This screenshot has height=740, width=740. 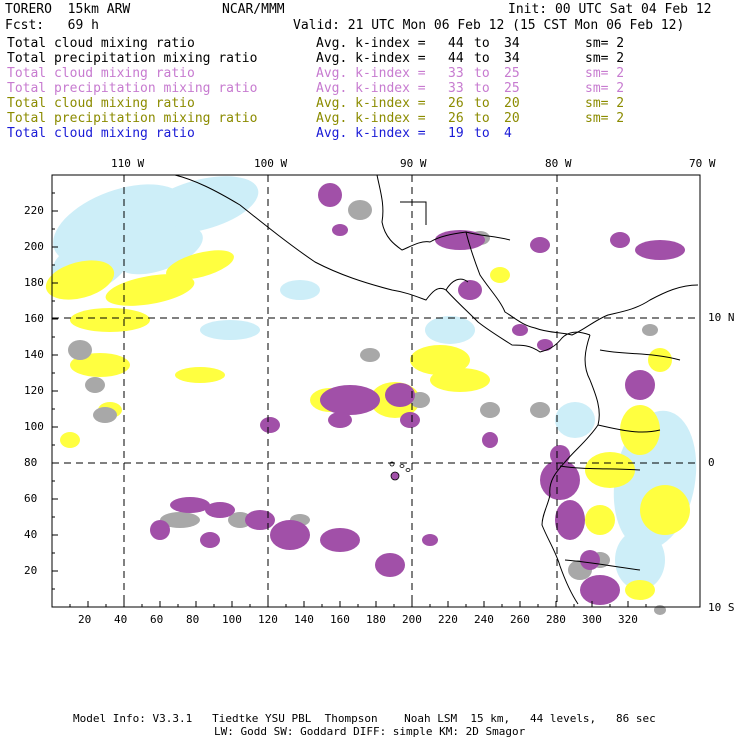 What do you see at coordinates (31, 498) in the screenshot?
I see `y-grid-label: 60` at bounding box center [31, 498].